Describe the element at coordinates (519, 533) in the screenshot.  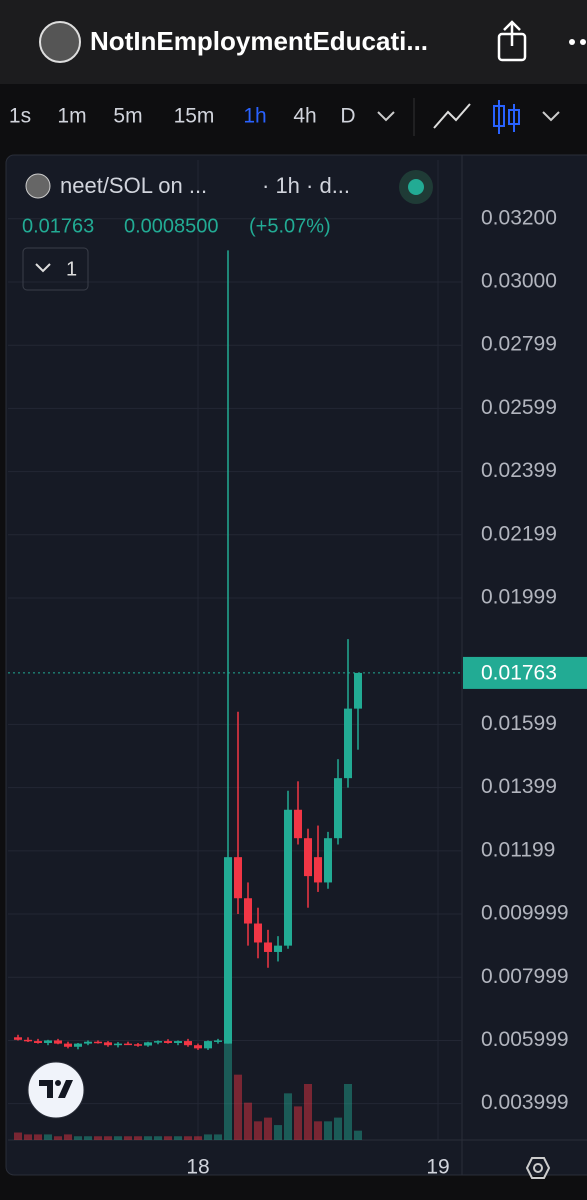
I see `y-tick-label: 0.02199` at that location.